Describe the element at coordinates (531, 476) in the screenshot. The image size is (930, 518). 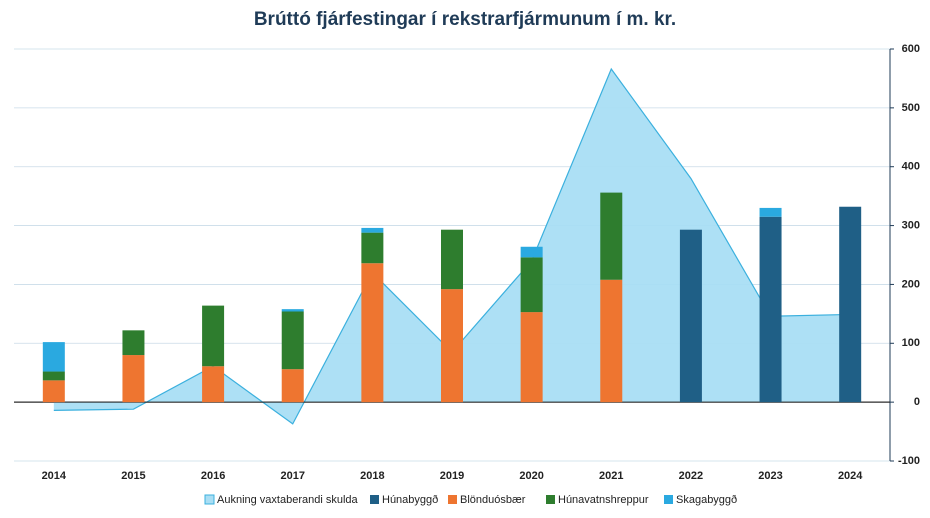
I see `x-tick-label: 2020` at that location.